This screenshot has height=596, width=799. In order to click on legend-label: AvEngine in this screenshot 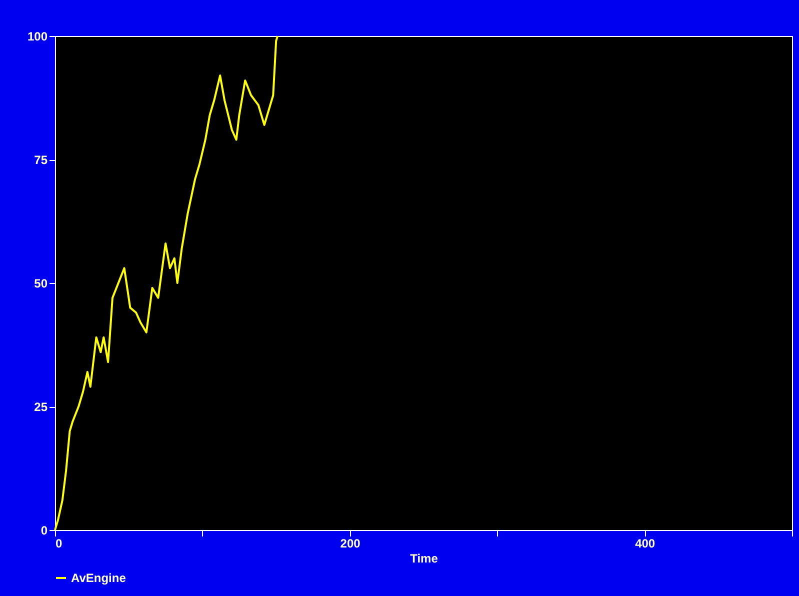, I will do `click(98, 578)`.